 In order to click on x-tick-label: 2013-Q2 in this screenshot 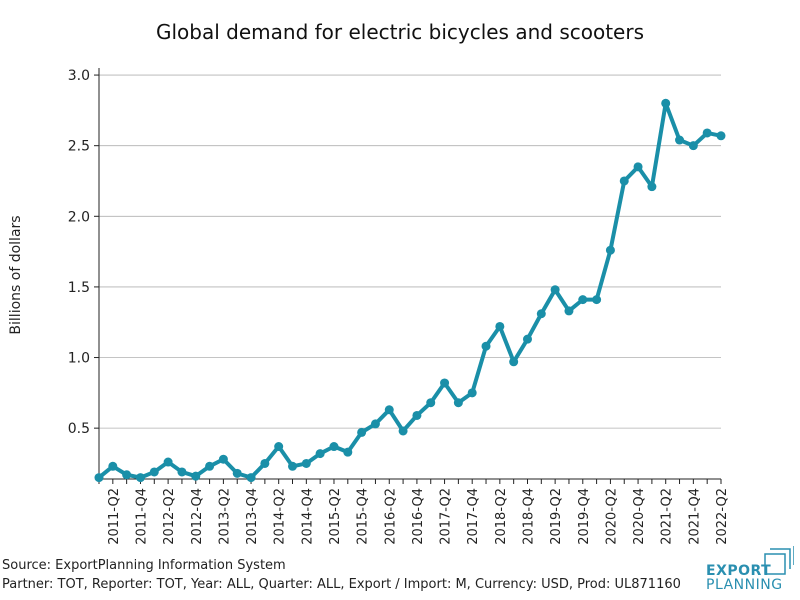, I will do `click(224, 516)`.